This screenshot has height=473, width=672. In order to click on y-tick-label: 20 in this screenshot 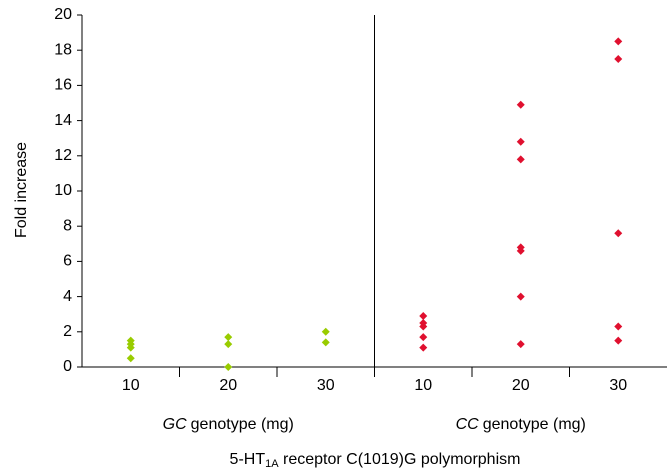, I will do `click(63, 14)`.